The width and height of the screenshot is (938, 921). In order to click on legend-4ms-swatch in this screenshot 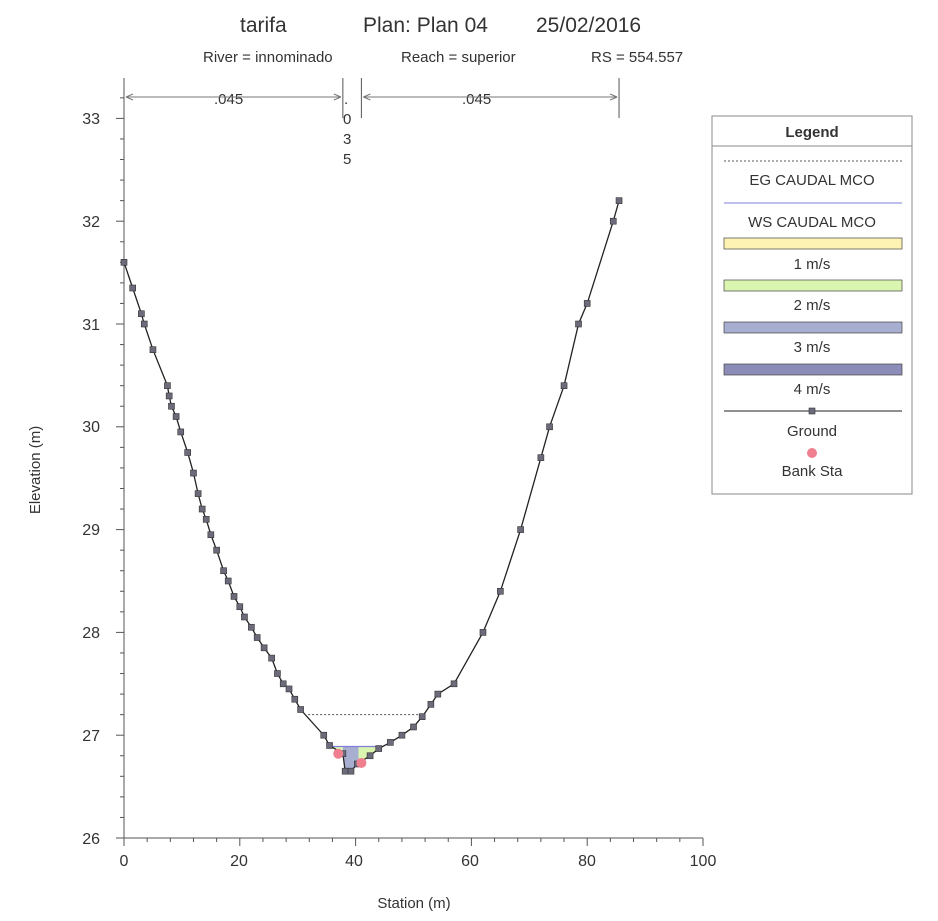, I will do `click(813, 369)`.